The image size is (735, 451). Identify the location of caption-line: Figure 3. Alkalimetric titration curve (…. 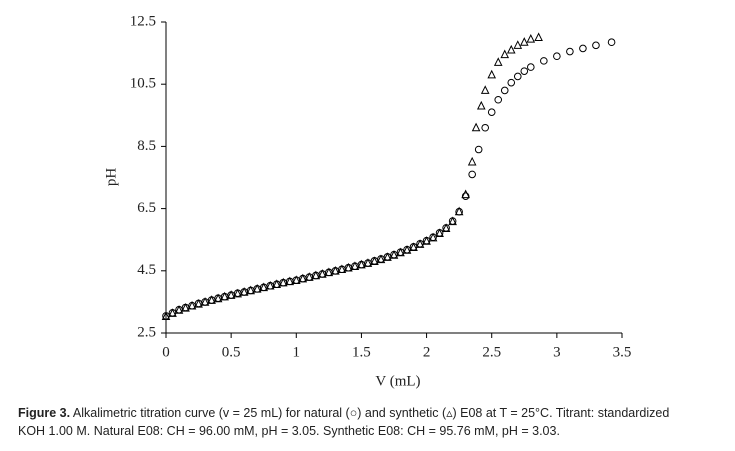
(343, 412).